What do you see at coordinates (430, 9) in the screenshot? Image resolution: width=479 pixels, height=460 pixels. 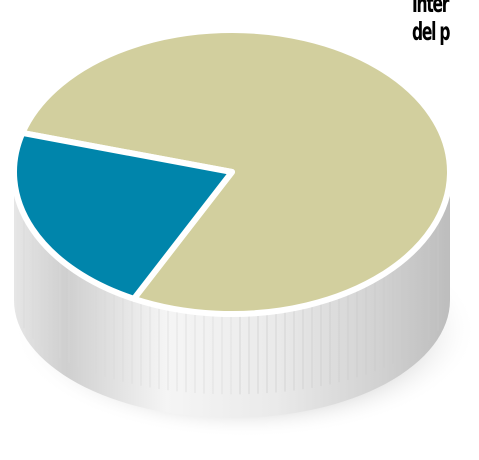 I see `chart-caption-line-1: Inter` at bounding box center [430, 9].